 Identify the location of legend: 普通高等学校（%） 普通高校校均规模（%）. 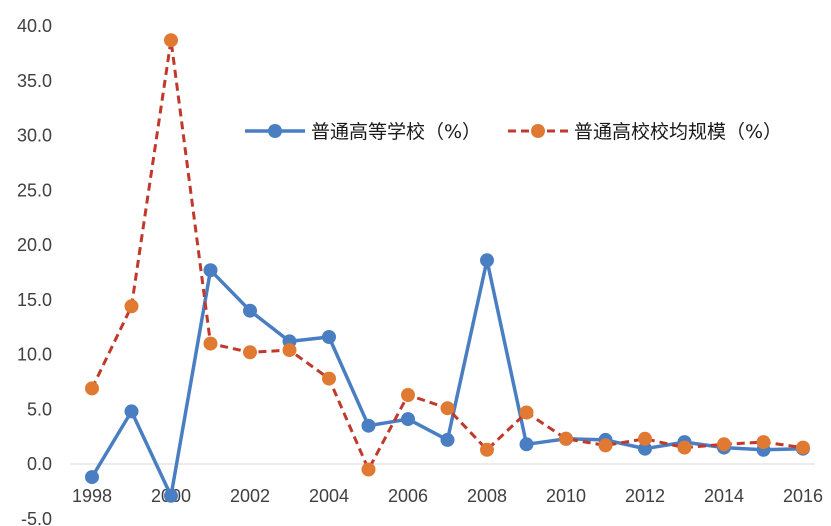
(513, 132).